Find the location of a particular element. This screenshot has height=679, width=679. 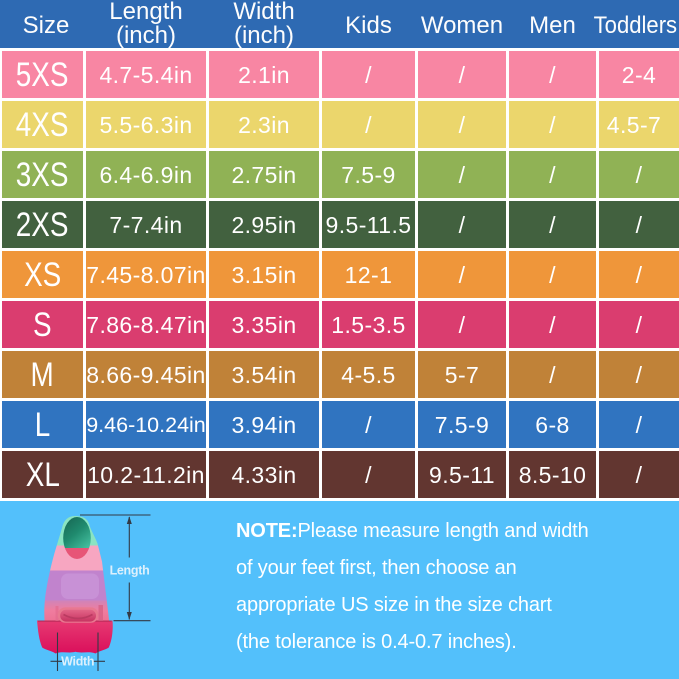

svg-text: Width is located at coordinates (77, 662).